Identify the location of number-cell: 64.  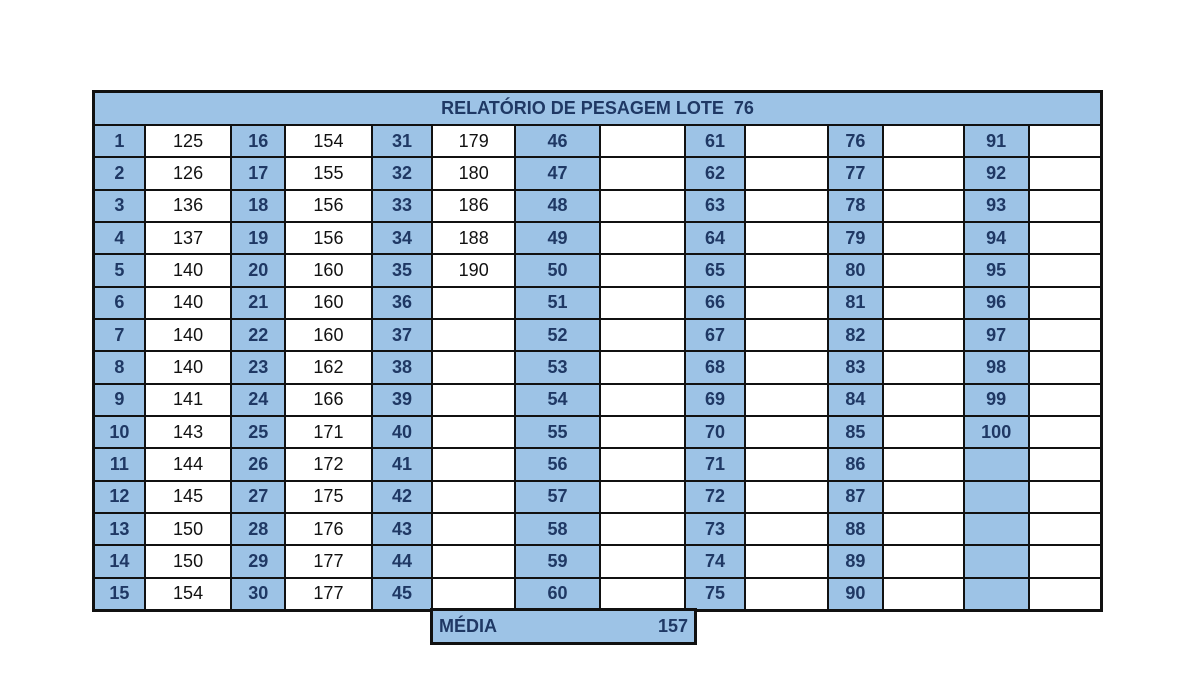
(715, 238).